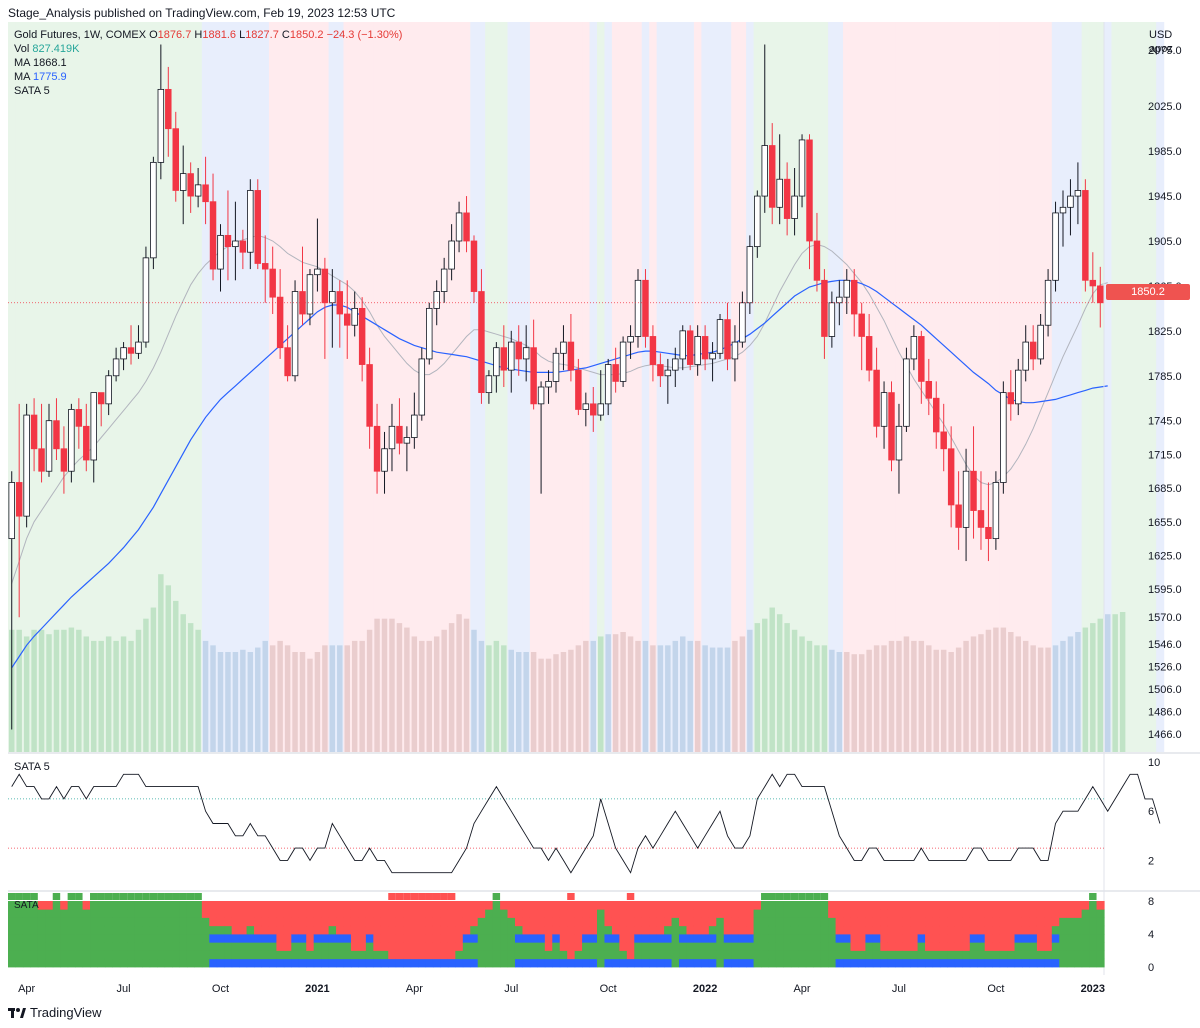 This screenshot has height=1028, width=1200. Describe the element at coordinates (1161, 42) in the screenshot. I see `currency-label: USD apoz` at that location.